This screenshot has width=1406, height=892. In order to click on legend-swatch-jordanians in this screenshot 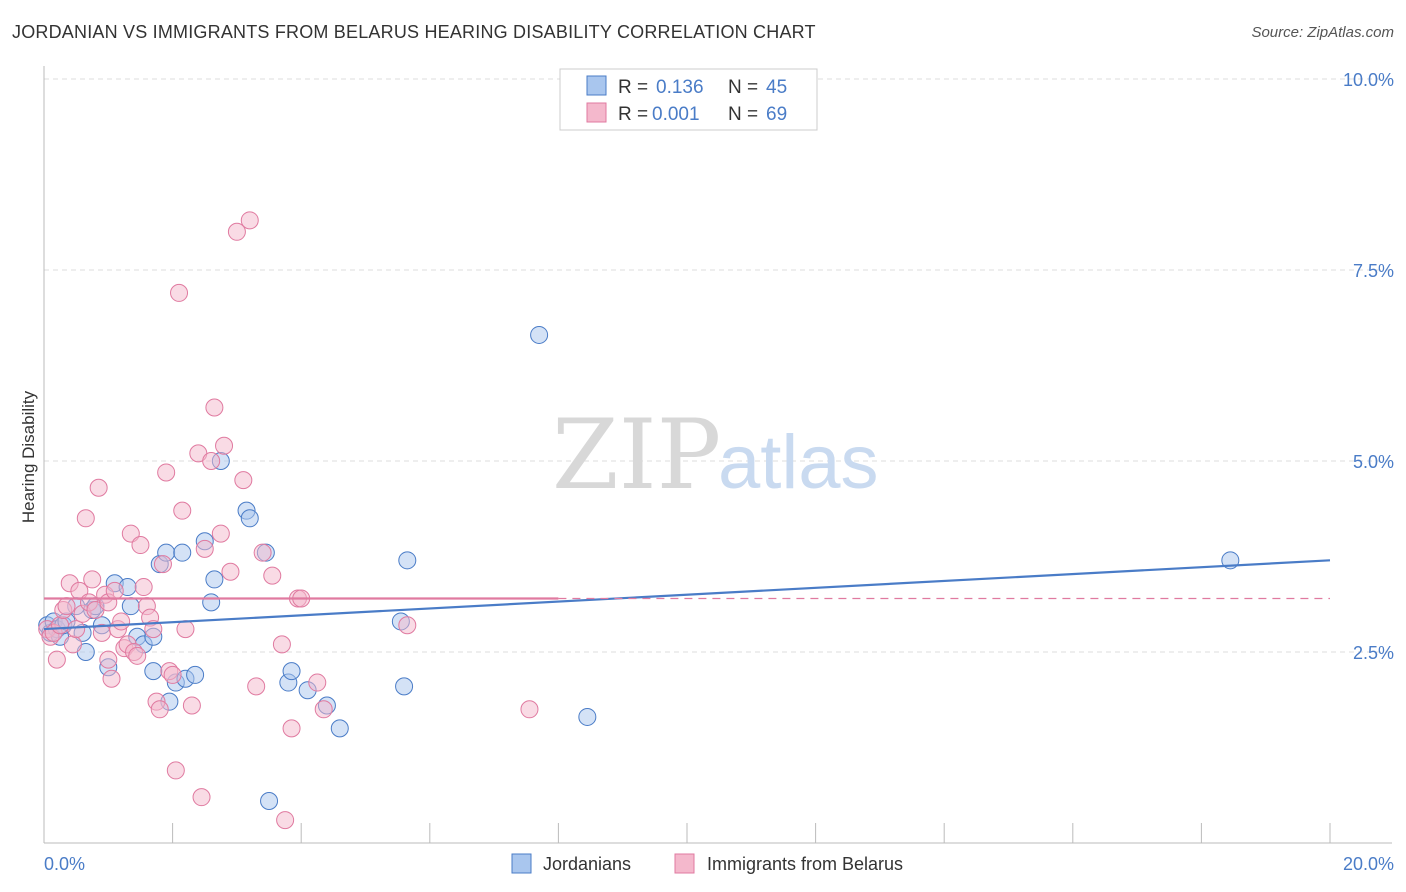, I will do `click(596, 85)`.